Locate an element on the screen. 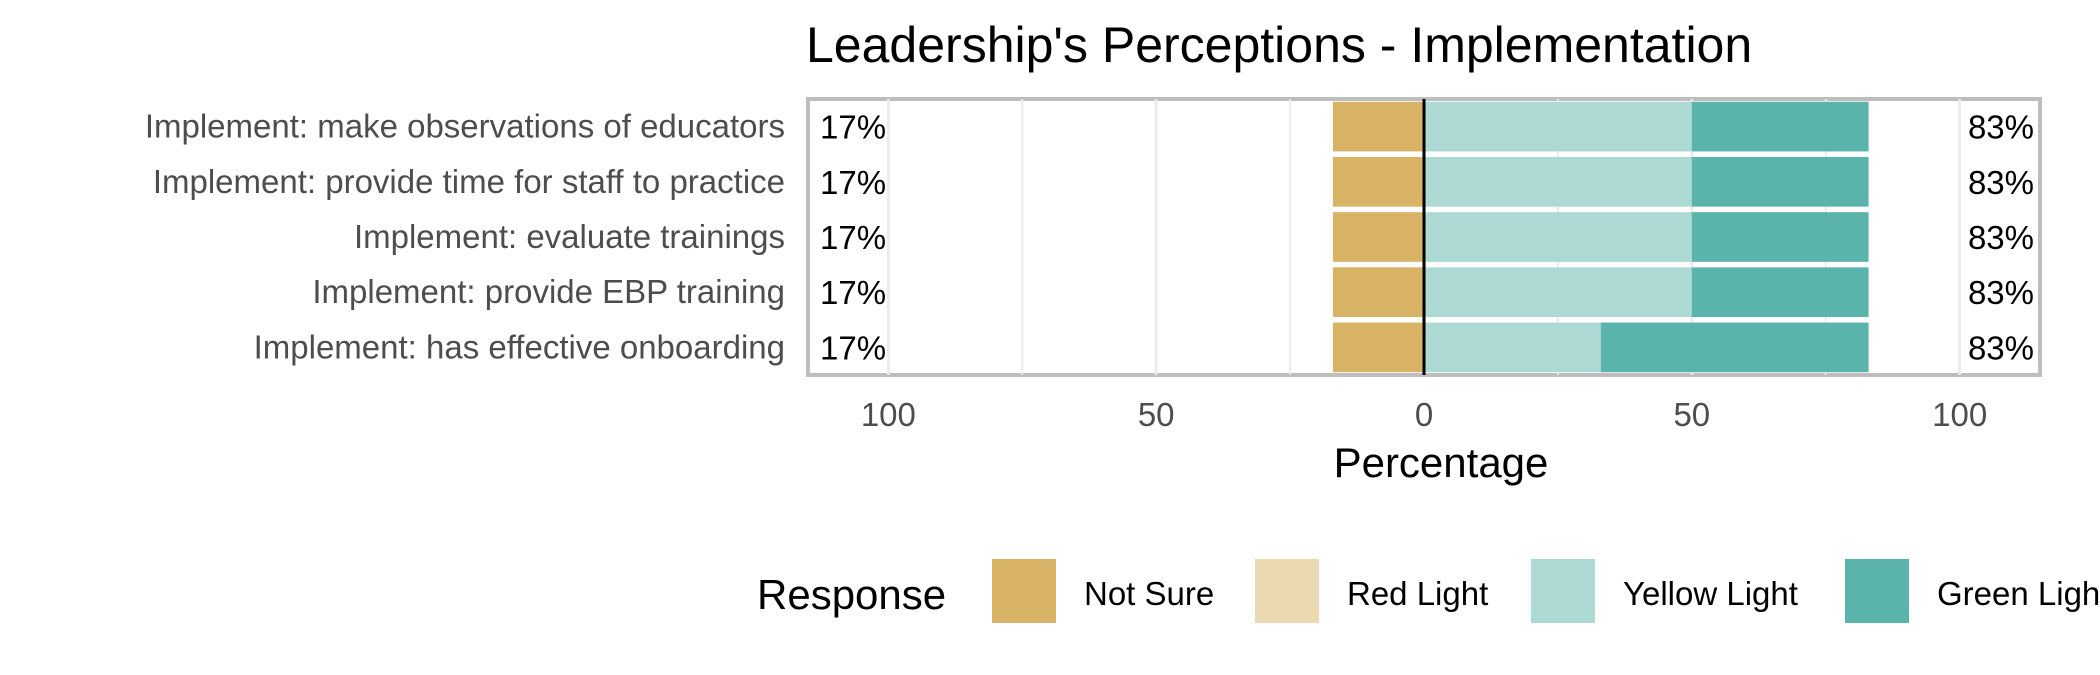 This screenshot has width=2100, height=675. x-axis-title: Percentage is located at coordinates (1441, 462).